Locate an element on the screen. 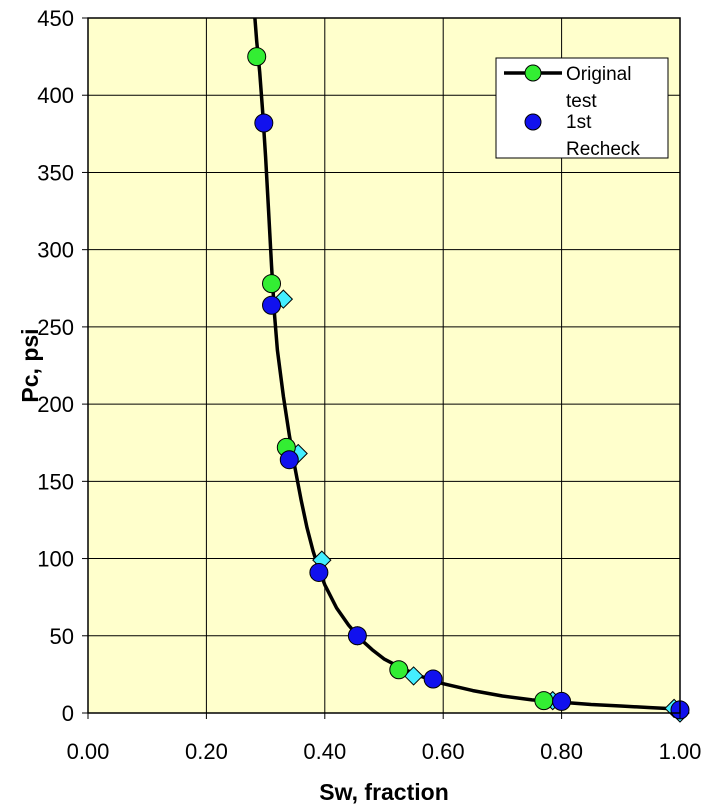  legend-label-original-line: Original is located at coordinates (598, 74).